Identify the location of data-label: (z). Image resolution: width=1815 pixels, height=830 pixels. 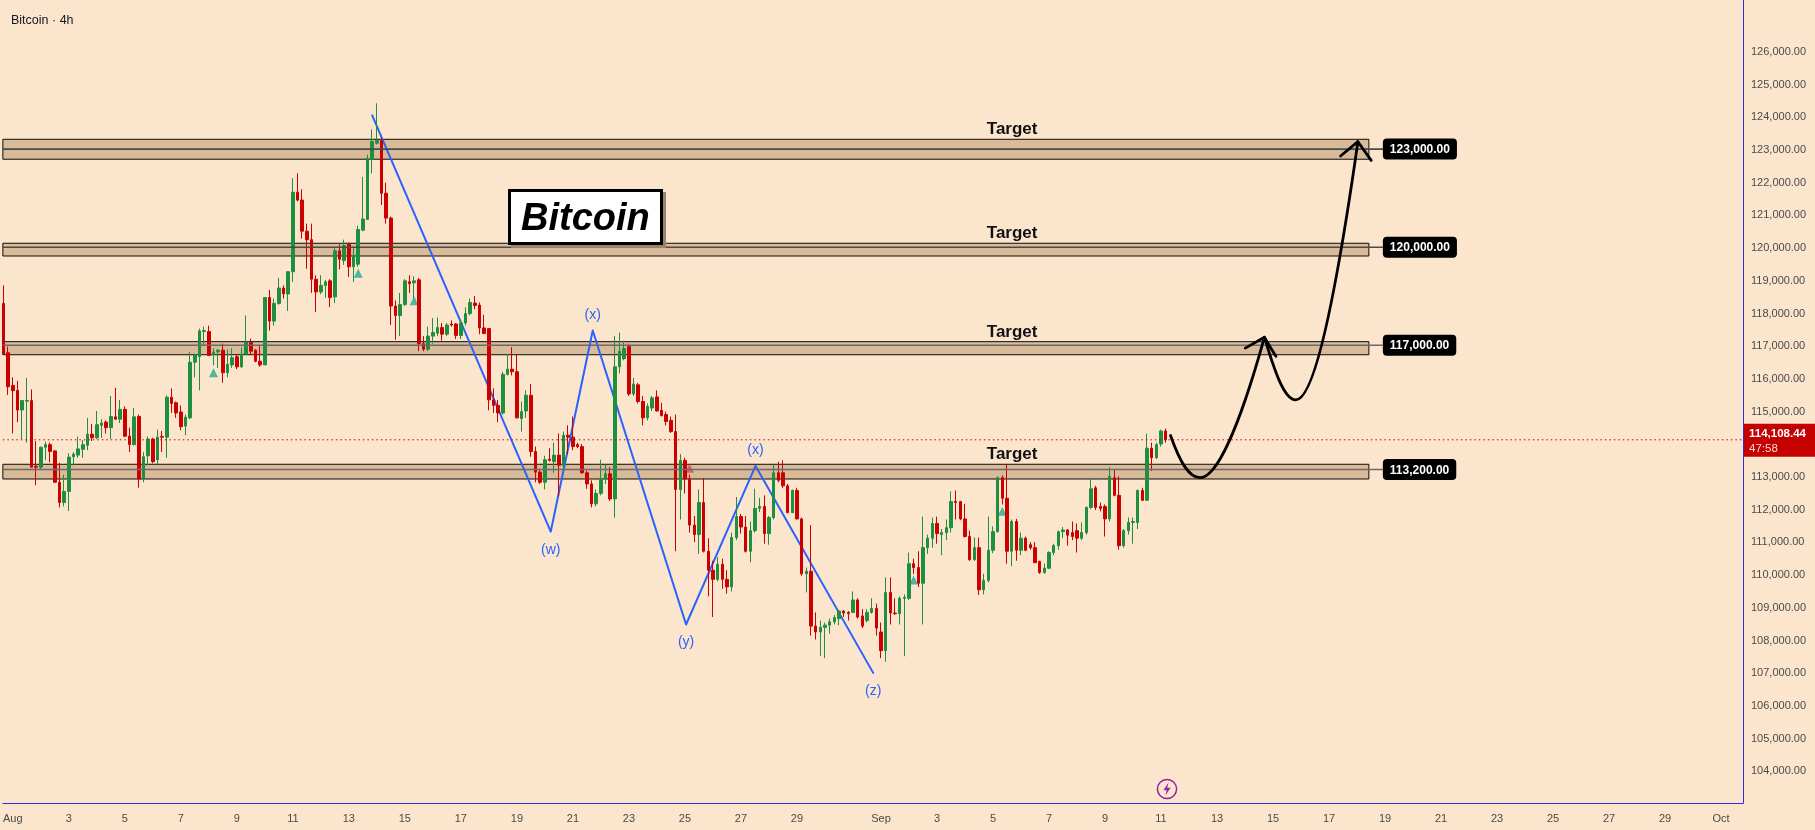
(873, 689).